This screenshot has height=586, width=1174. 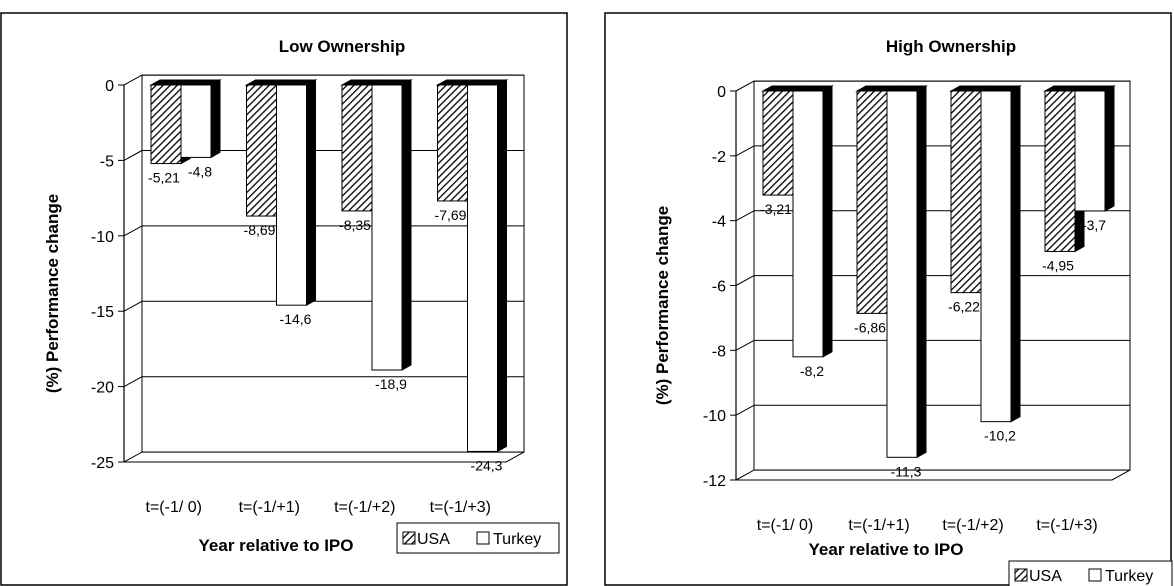 What do you see at coordinates (200, 171) in the screenshot?
I see `data-label: -4,8` at bounding box center [200, 171].